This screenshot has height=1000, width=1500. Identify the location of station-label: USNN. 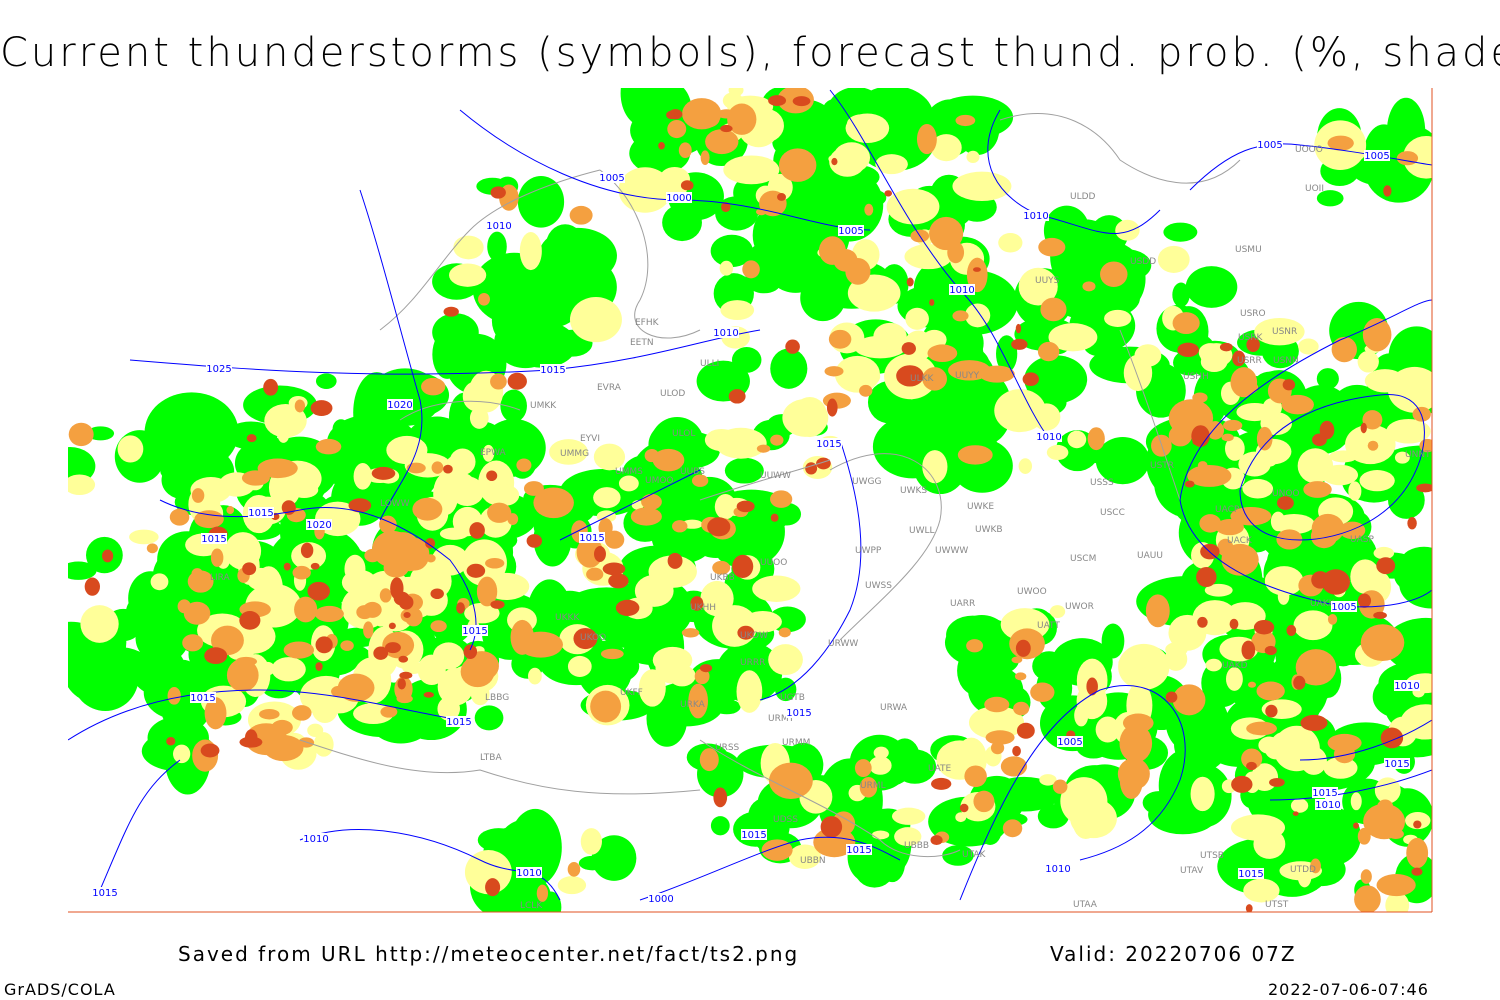
(1286, 361).